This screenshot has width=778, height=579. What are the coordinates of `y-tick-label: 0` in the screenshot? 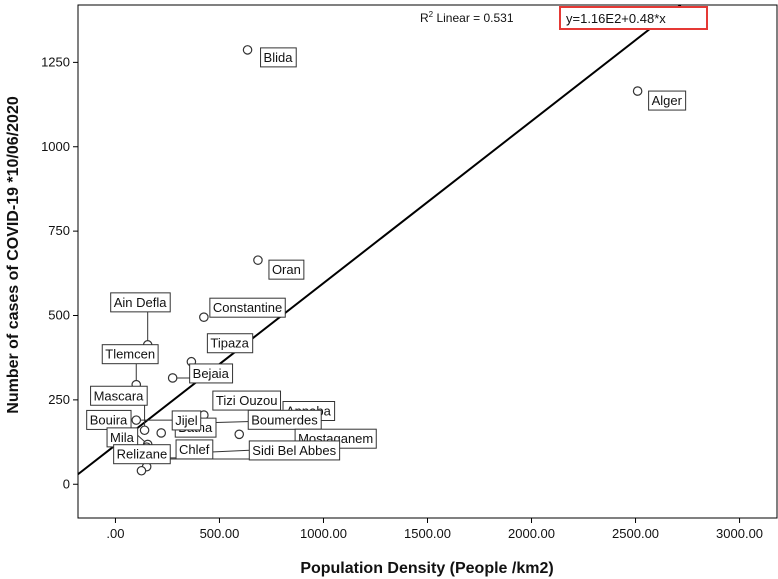 It's located at (66, 483).